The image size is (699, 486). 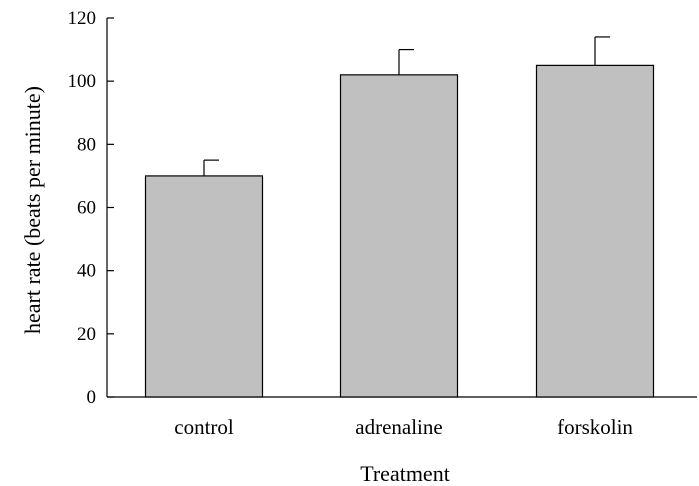 What do you see at coordinates (405, 473) in the screenshot?
I see `x-axis-title: Treatment` at bounding box center [405, 473].